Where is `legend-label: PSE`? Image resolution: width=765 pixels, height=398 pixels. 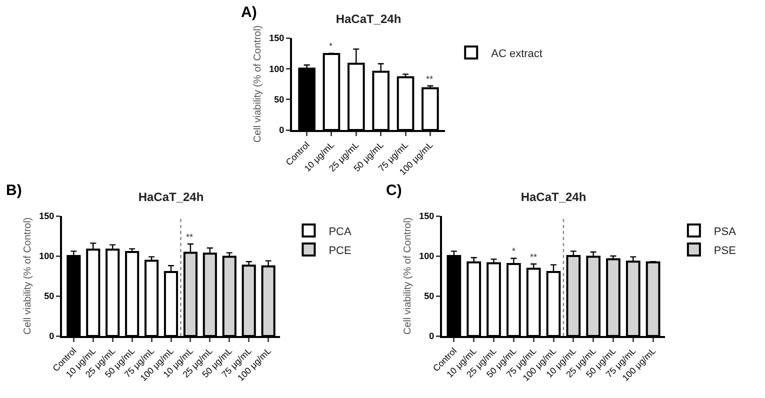
legend-label: PSE is located at coordinates (725, 250).